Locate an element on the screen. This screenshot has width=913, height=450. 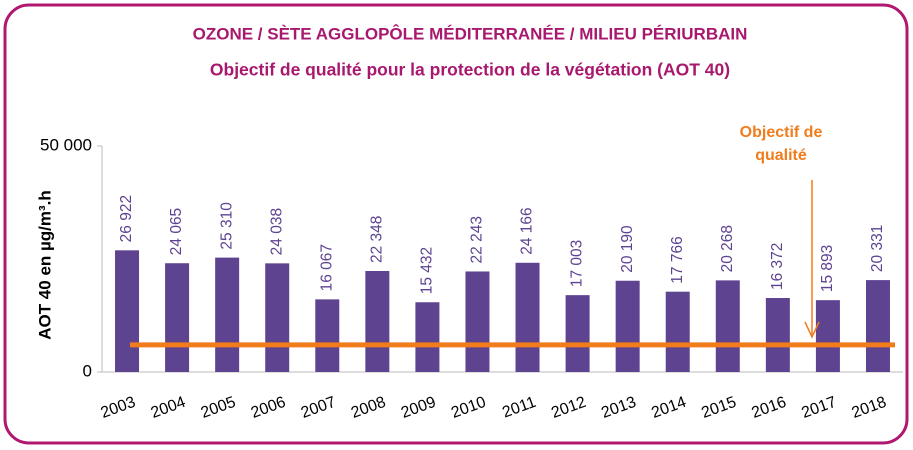
value-label: 24 065 is located at coordinates (176, 231).